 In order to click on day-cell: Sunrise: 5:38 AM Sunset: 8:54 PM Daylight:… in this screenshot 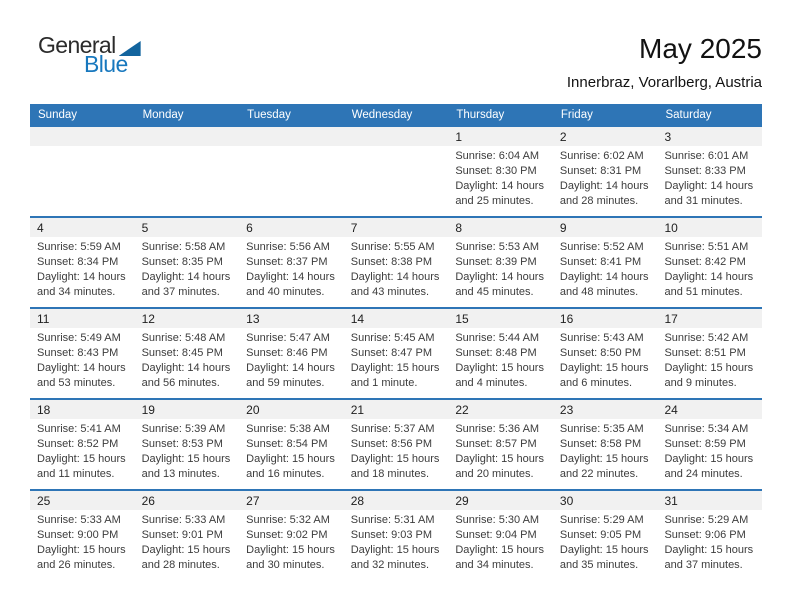, I will do `click(291, 454)`.